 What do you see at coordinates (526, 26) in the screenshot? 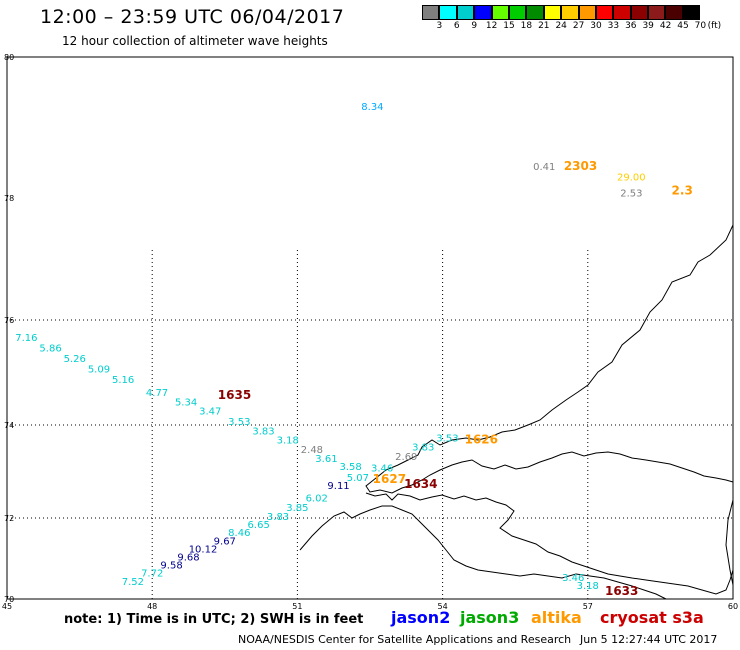
I see `color-scale-label: 18` at bounding box center [526, 26].